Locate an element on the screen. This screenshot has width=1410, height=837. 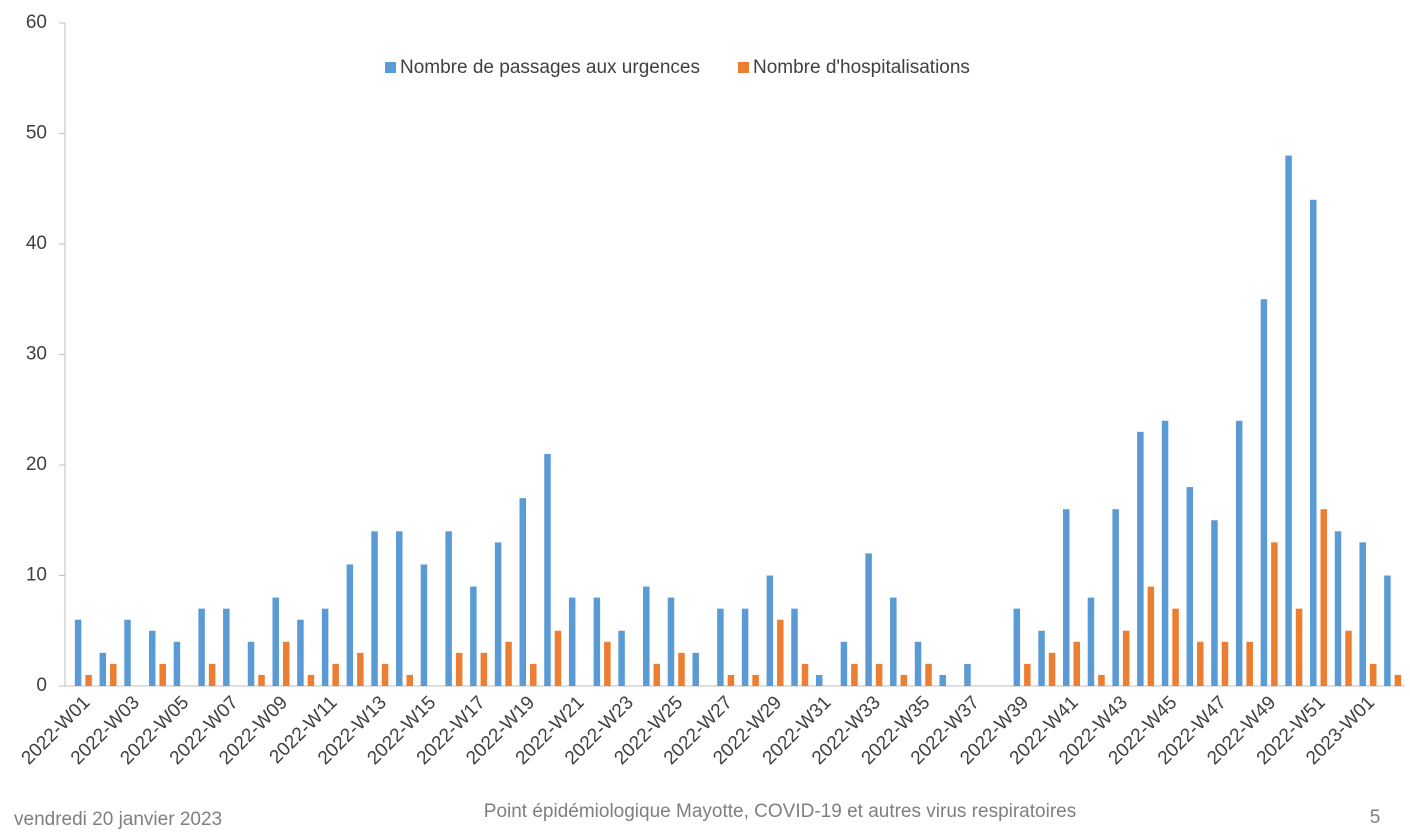
y-tick-label: 40 is located at coordinates (36, 243).